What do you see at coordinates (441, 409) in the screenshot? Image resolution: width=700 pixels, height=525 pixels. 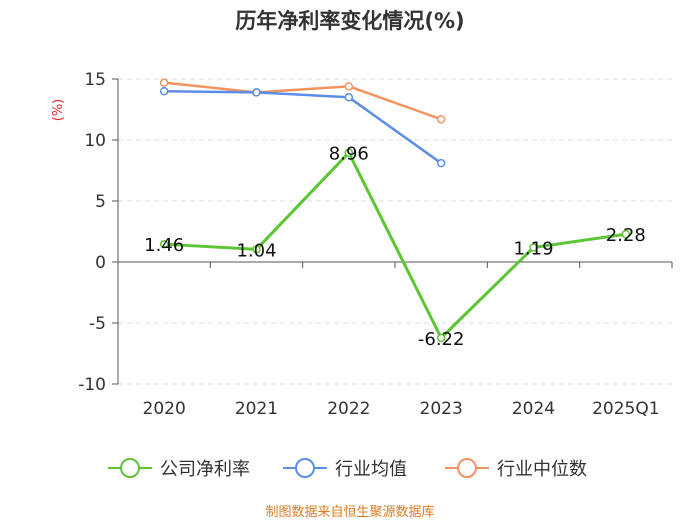 I see `x-tick-label-3: 2023` at bounding box center [441, 409].